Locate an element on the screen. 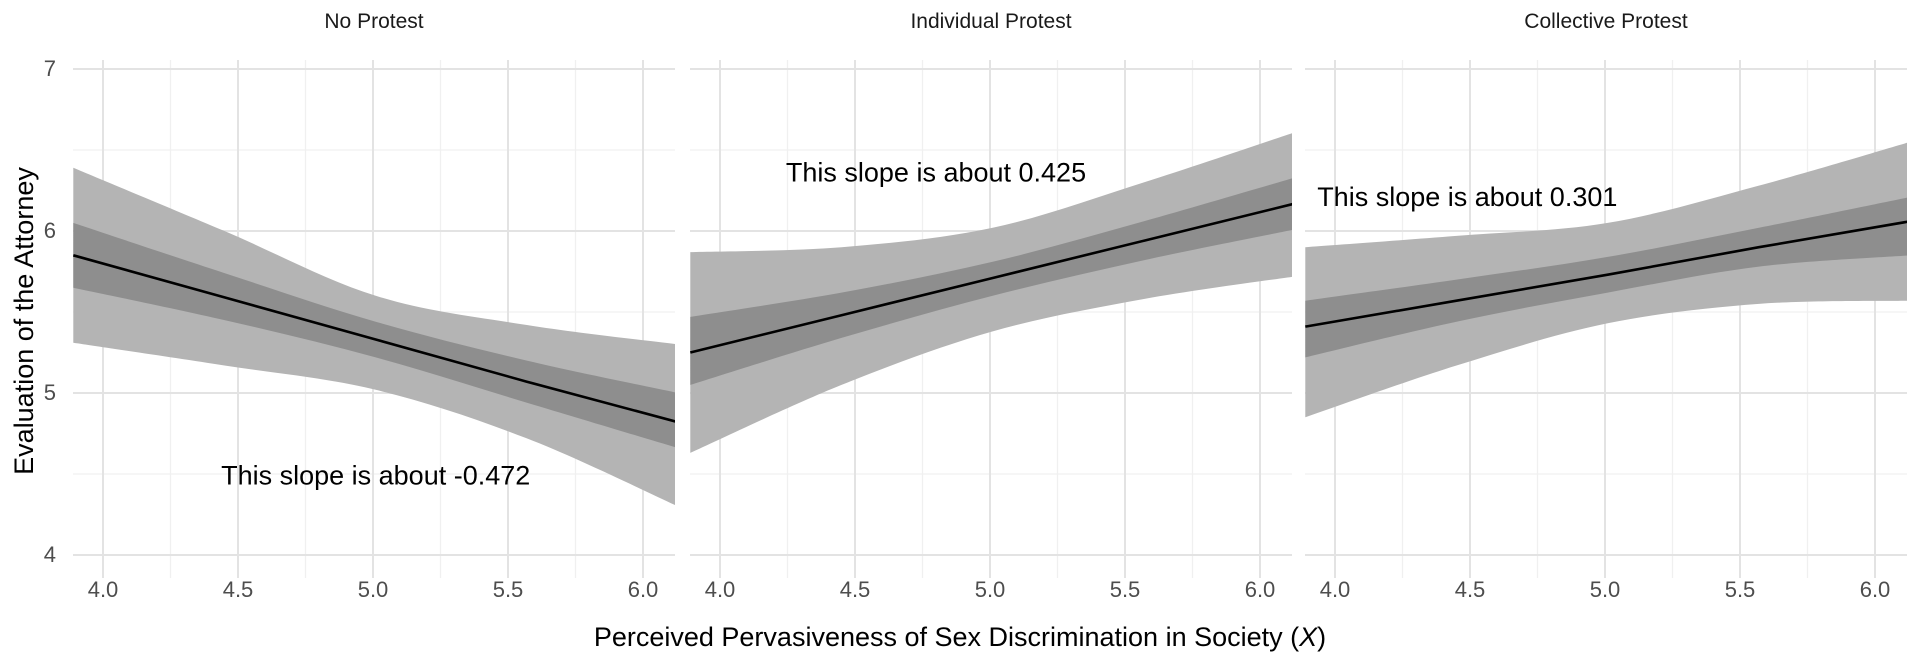 The width and height of the screenshot is (1920, 672). facet-strip-title: Individual Protest is located at coordinates (991, 21).